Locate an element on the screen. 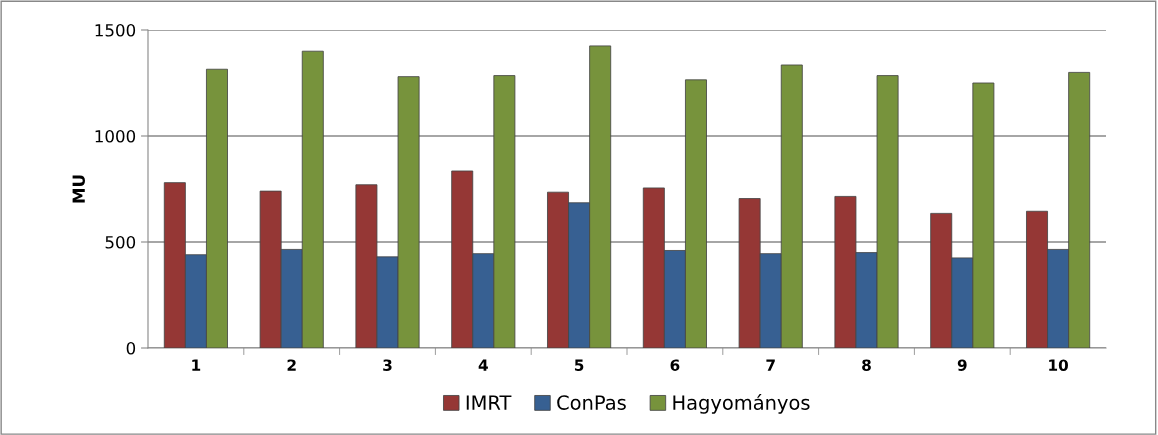 This screenshot has width=1158, height=435. legend-label: Hagyományos is located at coordinates (741, 404).